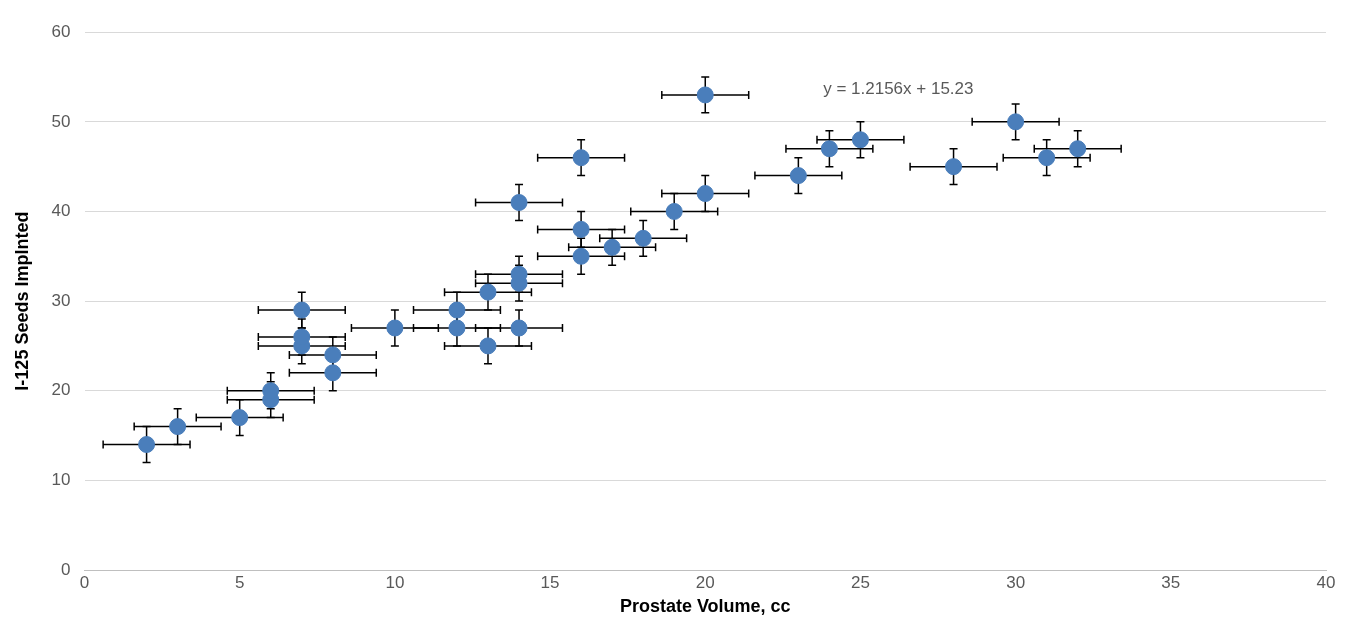  I want to click on y-tick-label: 10, so click(61, 480).